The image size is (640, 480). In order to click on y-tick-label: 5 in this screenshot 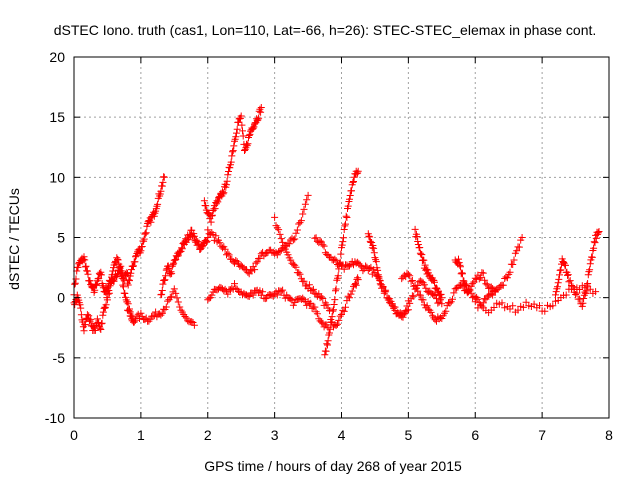, I will do `click(61, 238)`.